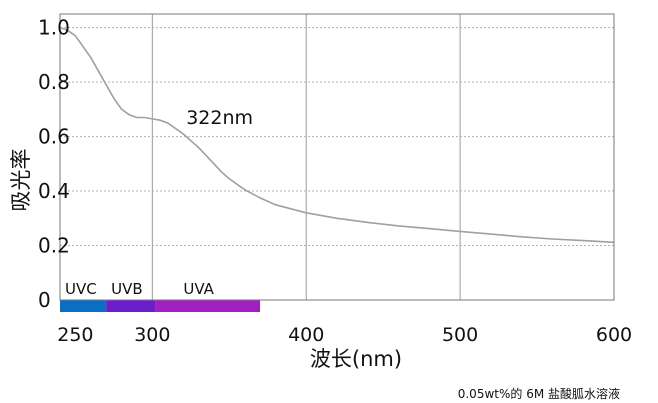 Image resolution: width=658 pixels, height=403 pixels. I want to click on x-tick-label: 250, so click(75, 335).